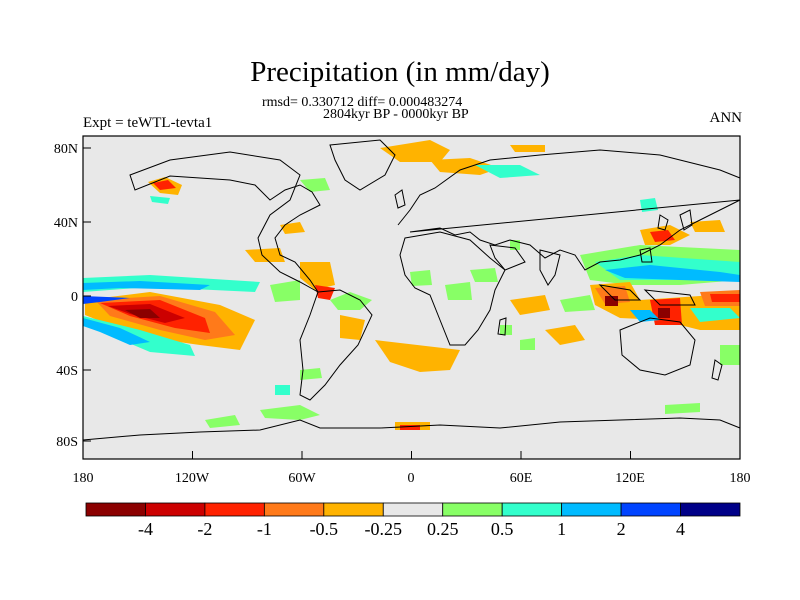 The image size is (800, 600). Describe the element at coordinates (400, 72) in the screenshot. I see `plot-title: Precipitation (in mm/day)` at that location.